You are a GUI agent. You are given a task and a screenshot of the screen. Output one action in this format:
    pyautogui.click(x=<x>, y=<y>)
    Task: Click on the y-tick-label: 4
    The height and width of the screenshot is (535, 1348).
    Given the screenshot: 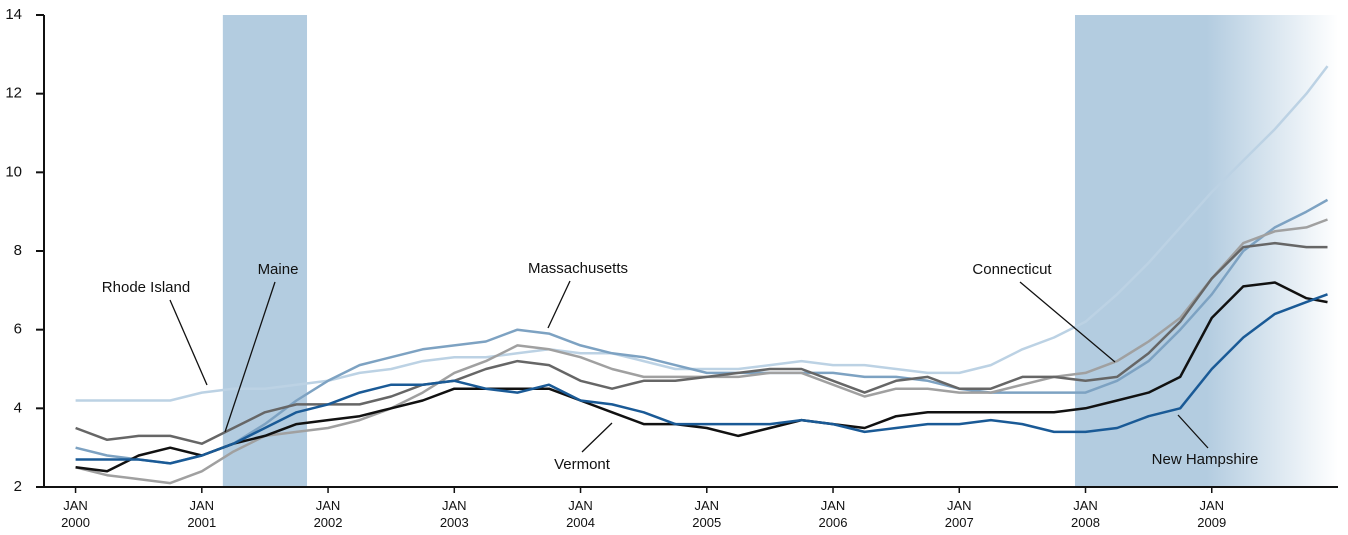 What is the action you would take?
    pyautogui.click(x=18, y=407)
    